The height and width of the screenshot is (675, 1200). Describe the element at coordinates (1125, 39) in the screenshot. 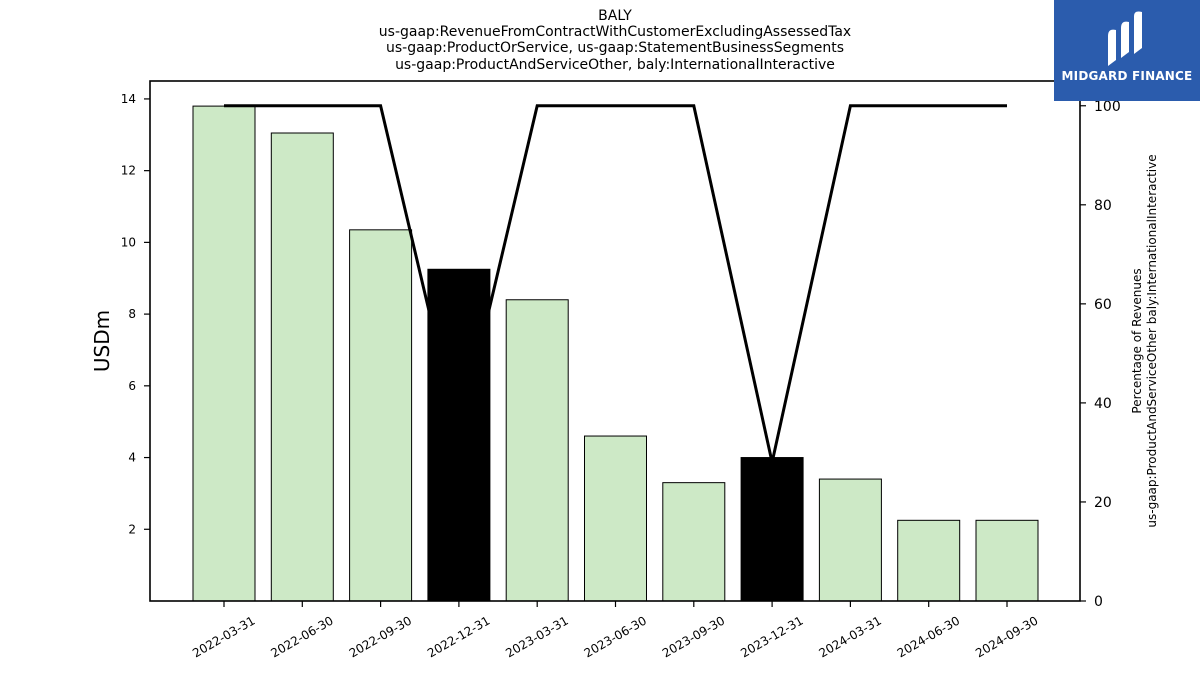

I see `midgard-logo-mark-icon` at that location.